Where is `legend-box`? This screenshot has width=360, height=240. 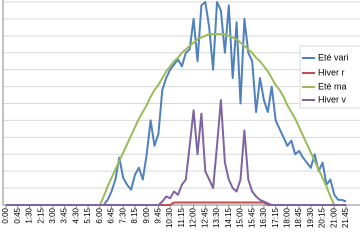
legend-box is located at coordinates (329, 77).